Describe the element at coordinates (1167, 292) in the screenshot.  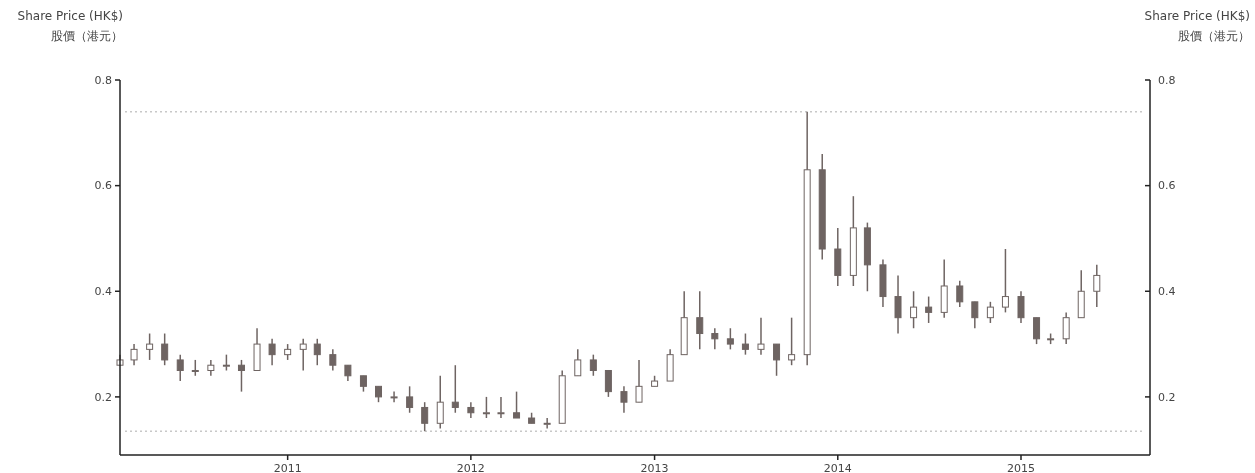
I see `y2-tick-label: 0.4` at that location.